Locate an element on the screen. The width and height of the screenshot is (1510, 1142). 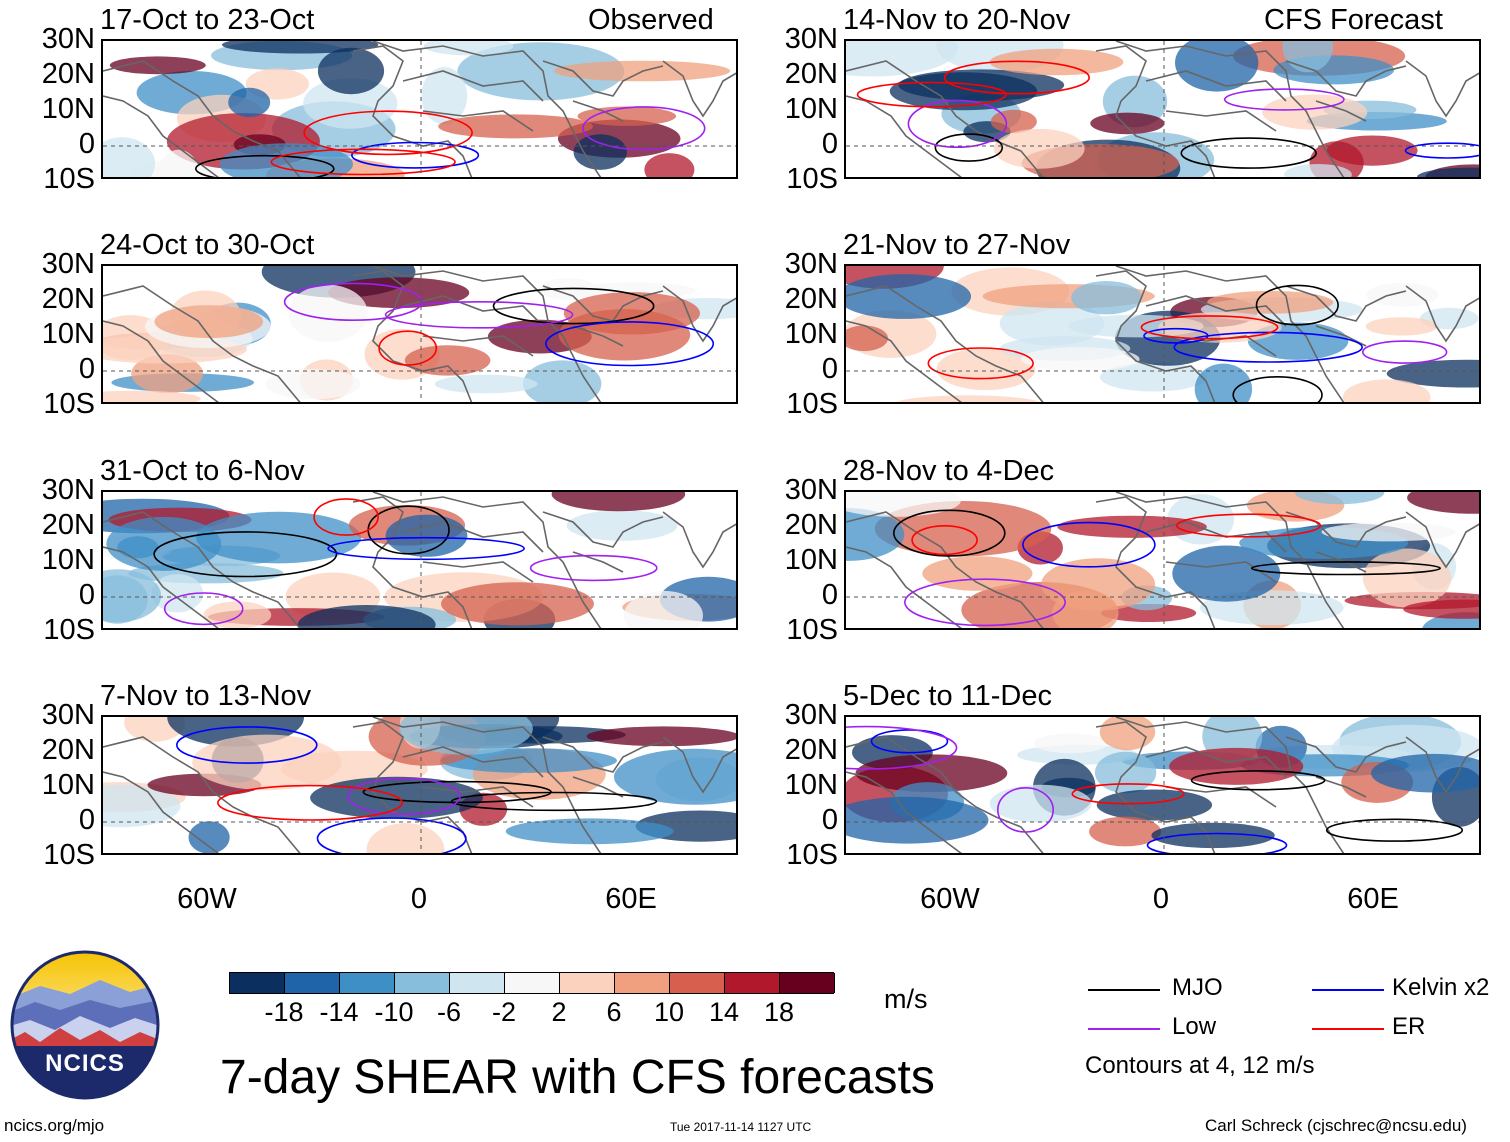
footer-url: ncics.org/mjo is located at coordinates (54, 1125).